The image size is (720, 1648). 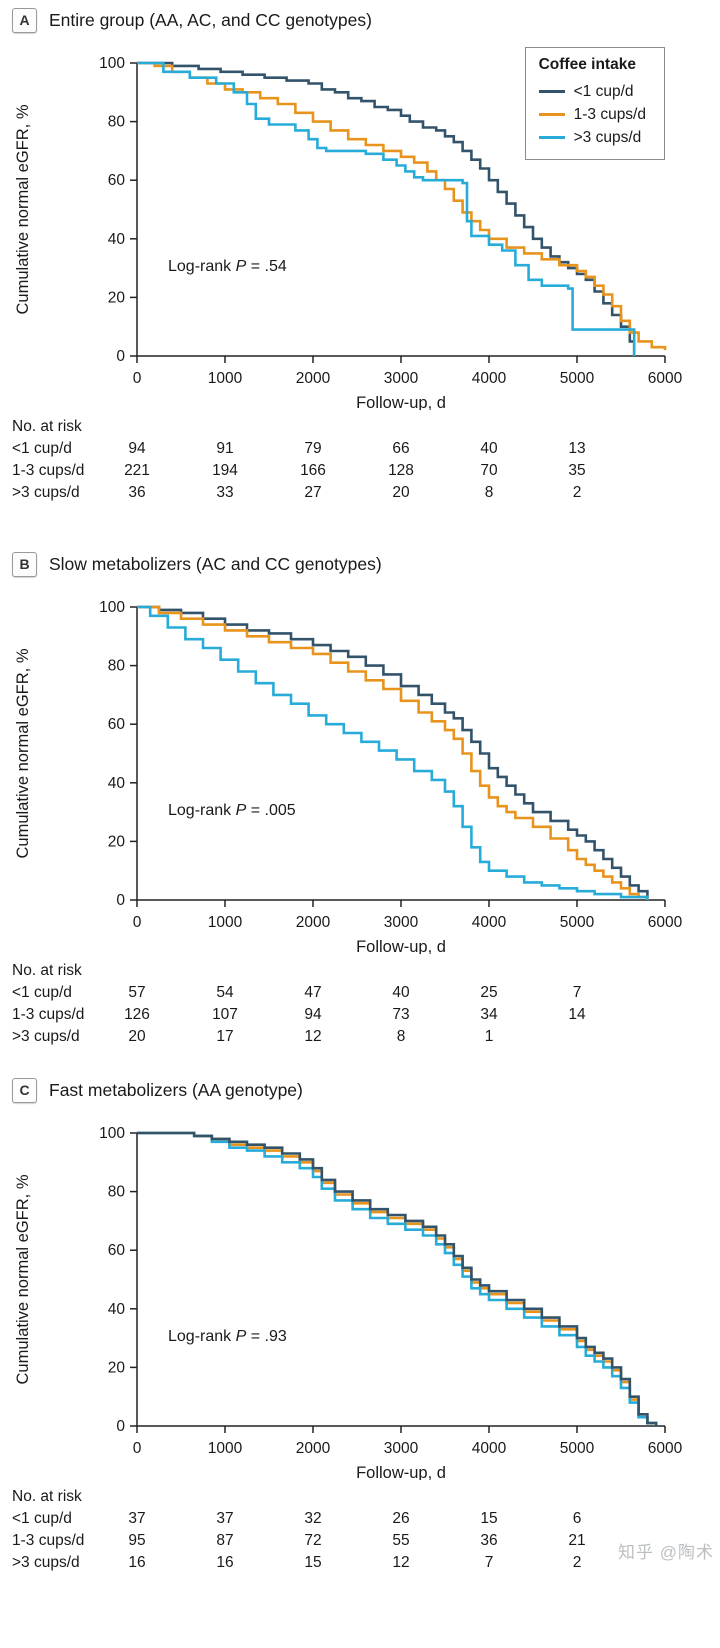 What do you see at coordinates (24, 1090) in the screenshot?
I see `panel-letter-badge: C` at bounding box center [24, 1090].